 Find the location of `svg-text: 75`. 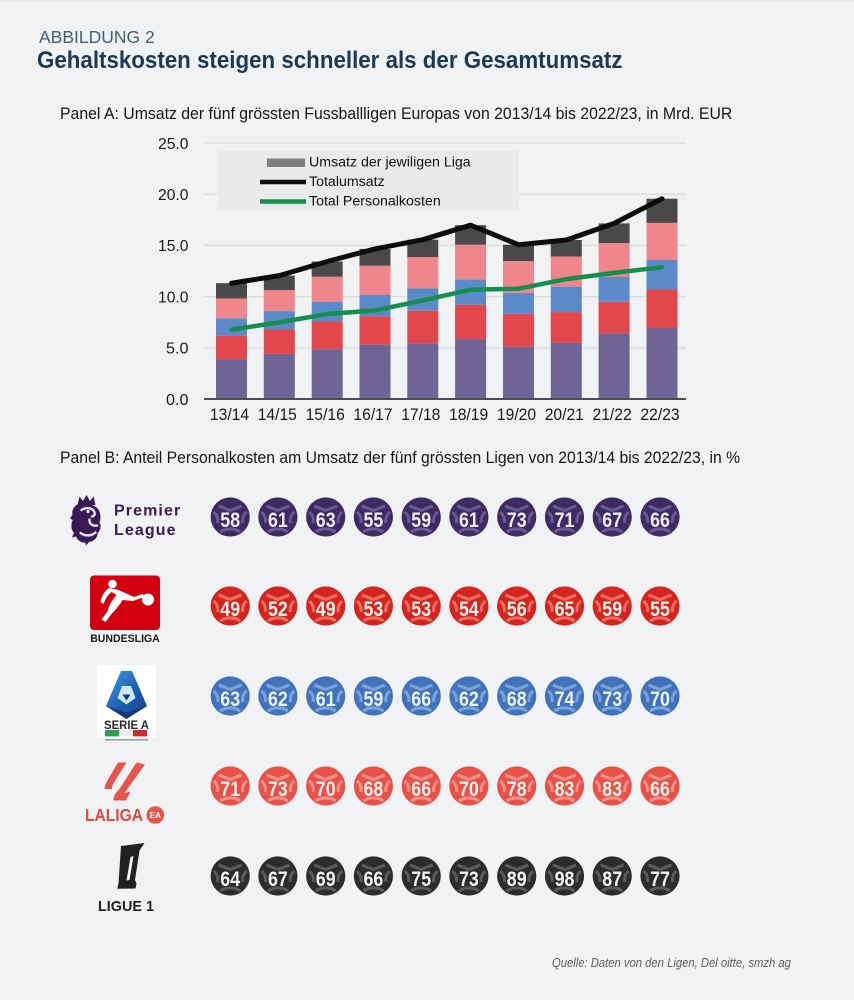

svg-text: 75 is located at coordinates (421, 879).